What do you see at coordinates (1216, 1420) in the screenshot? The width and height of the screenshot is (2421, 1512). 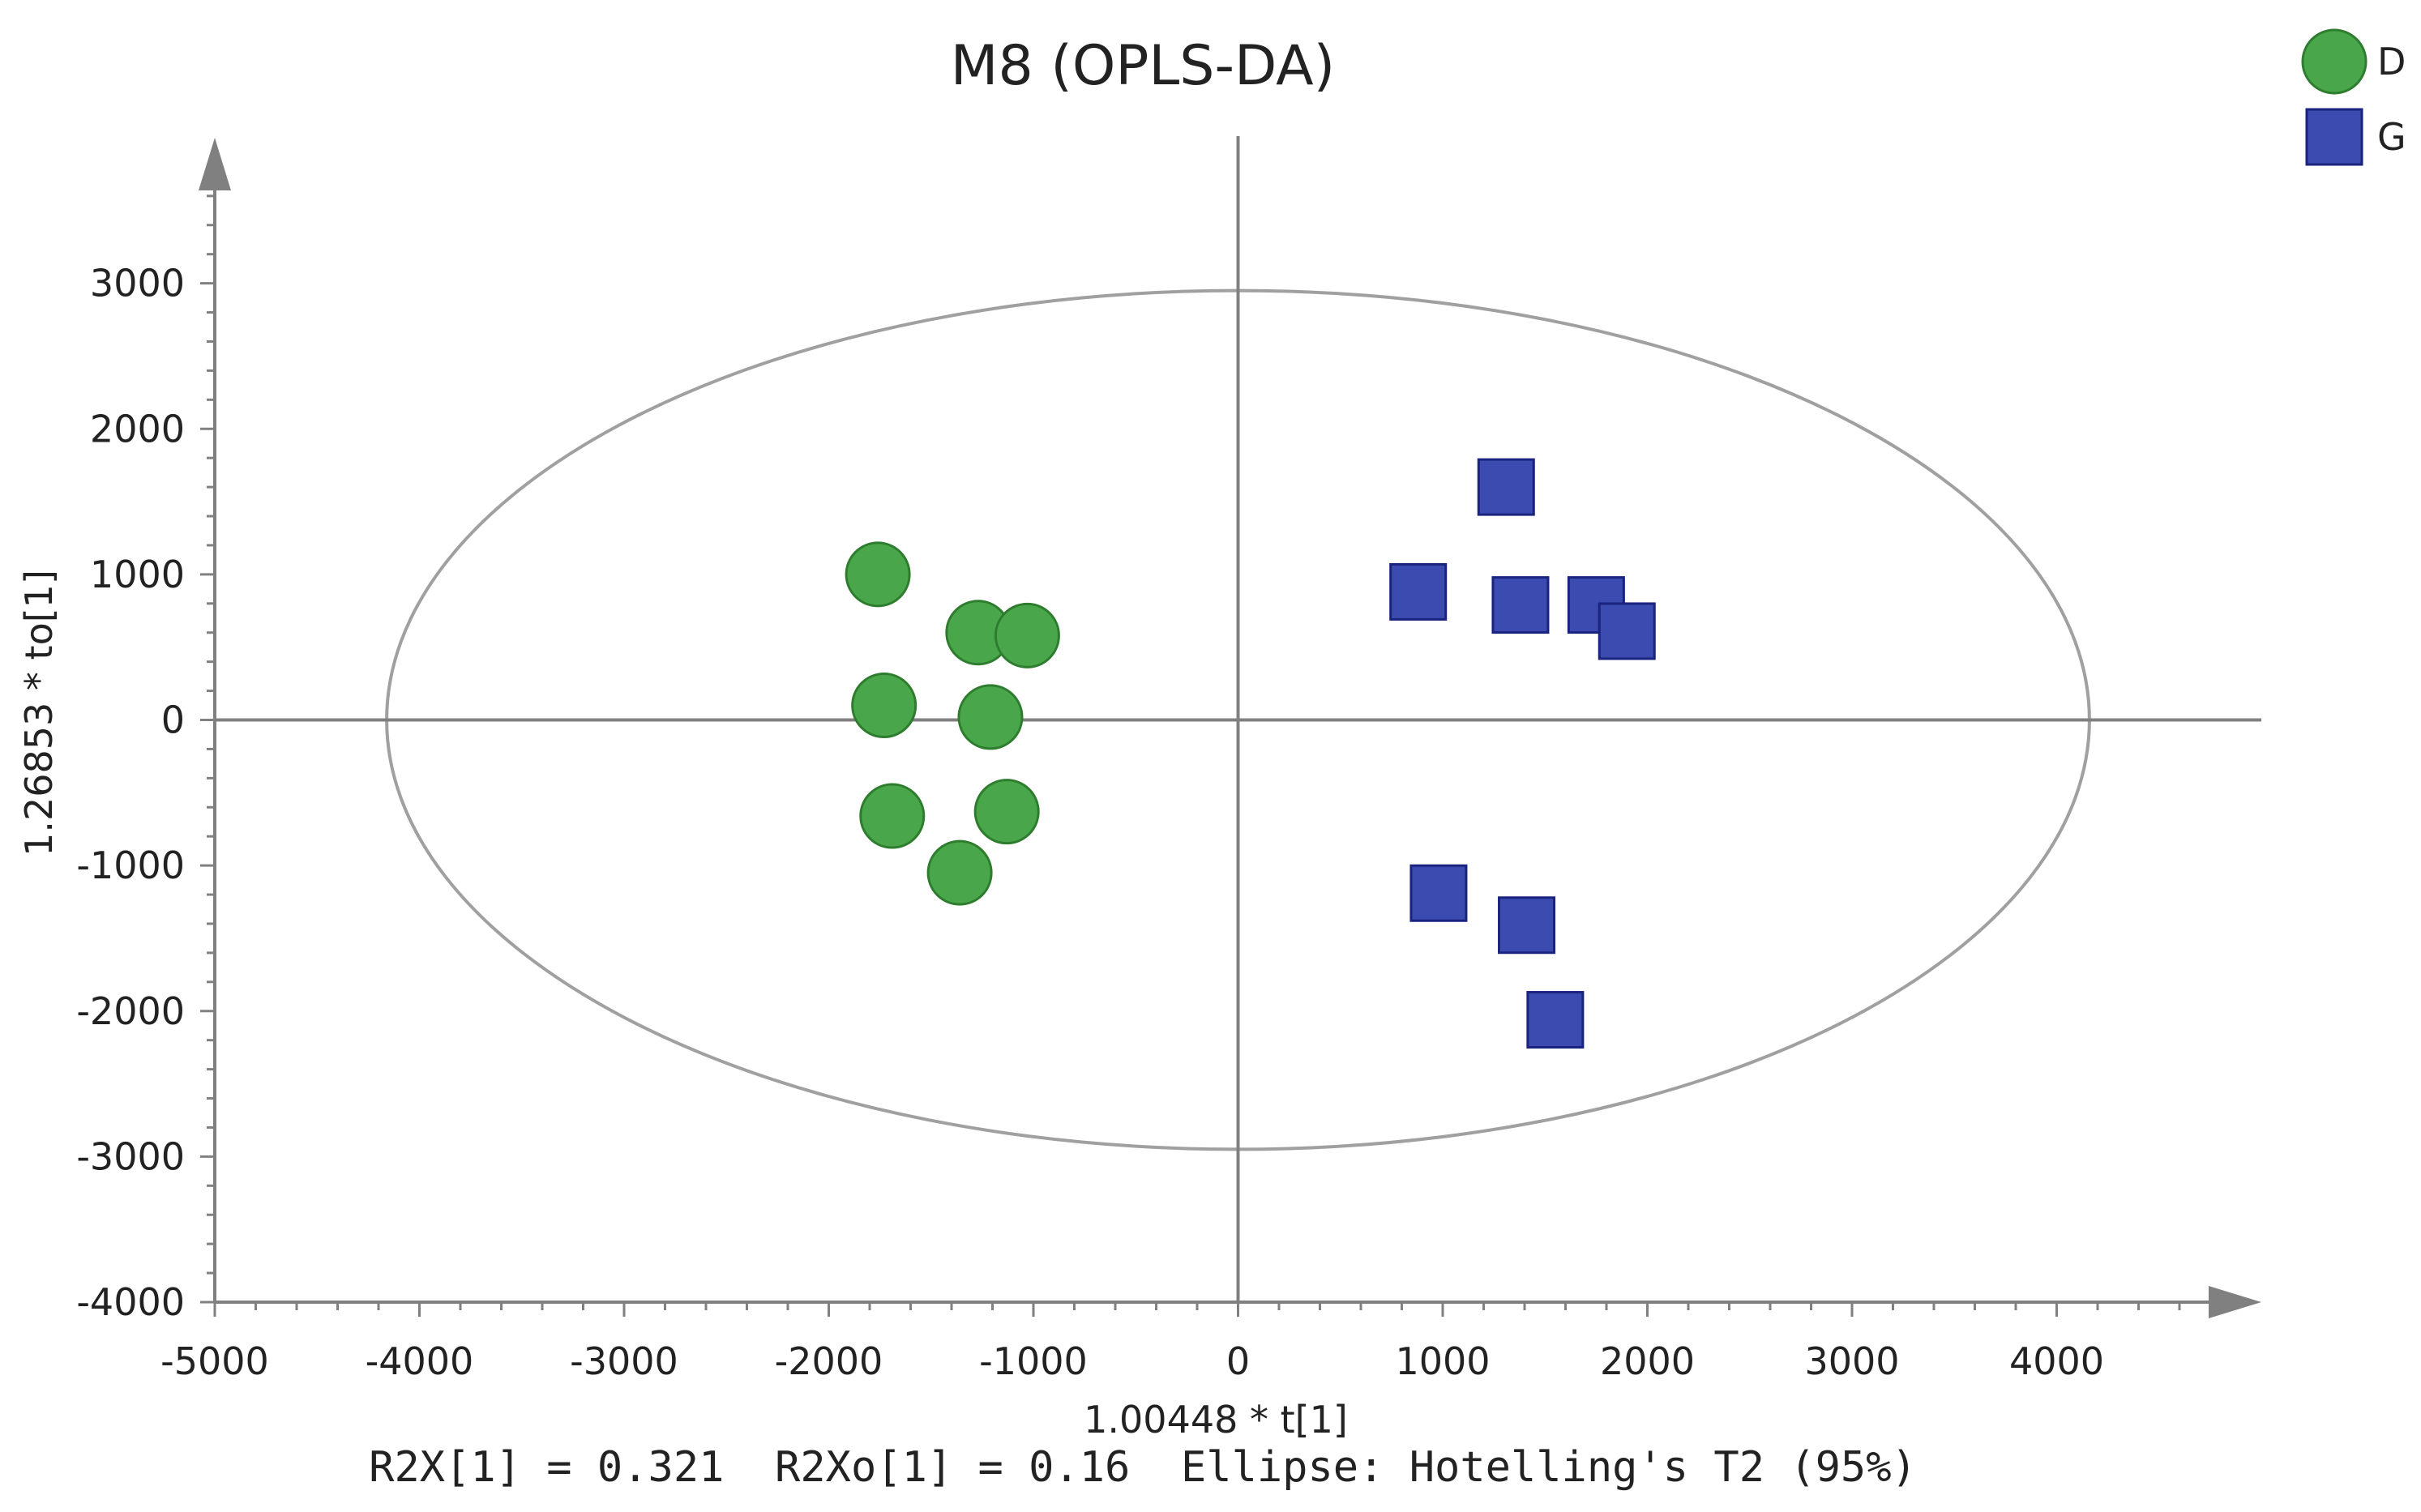 I see `x-axis-label: 1.00448 * t[1]` at bounding box center [1216, 1420].